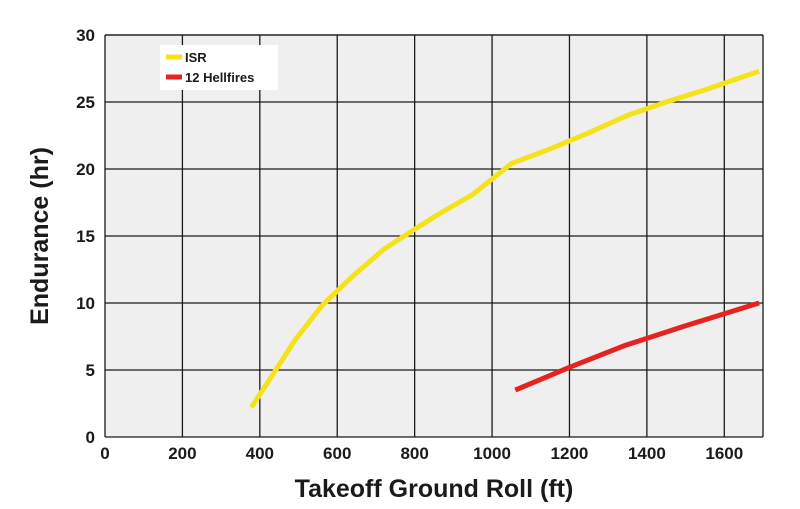 Image resolution: width=800 pixels, height=509 pixels. Describe the element at coordinates (90, 437) in the screenshot. I see `y-tick-label: 0` at that location.